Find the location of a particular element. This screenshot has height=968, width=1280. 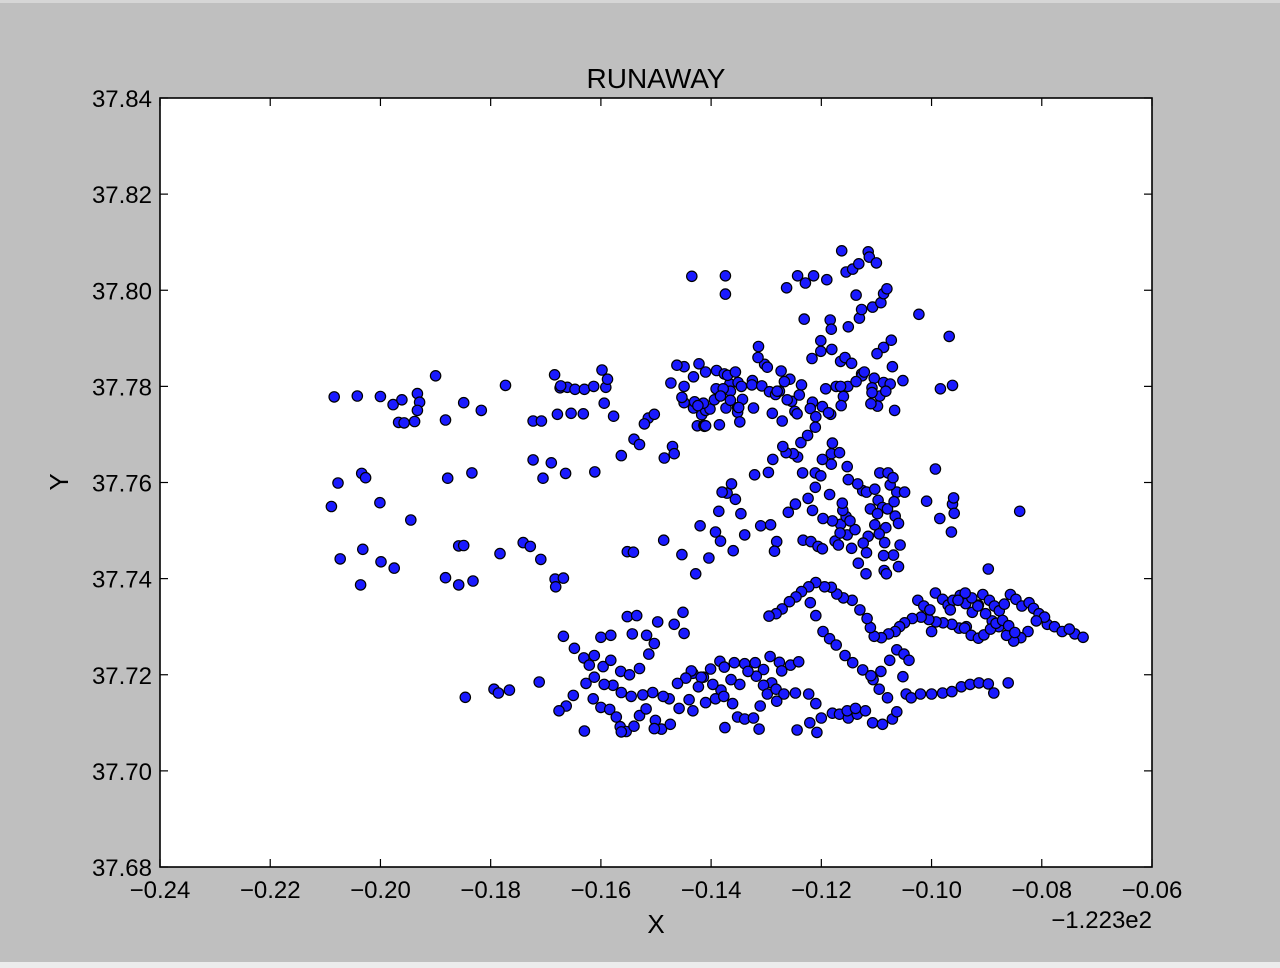

x-tick-label: −0.18 is located at coordinates (490, 890).